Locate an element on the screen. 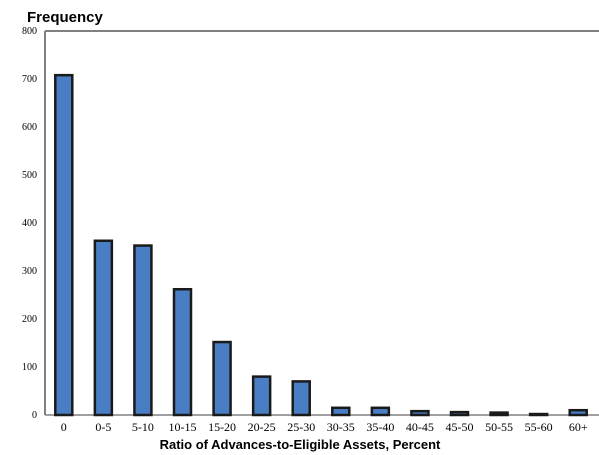  y-tick-label: 400 is located at coordinates (29, 223).